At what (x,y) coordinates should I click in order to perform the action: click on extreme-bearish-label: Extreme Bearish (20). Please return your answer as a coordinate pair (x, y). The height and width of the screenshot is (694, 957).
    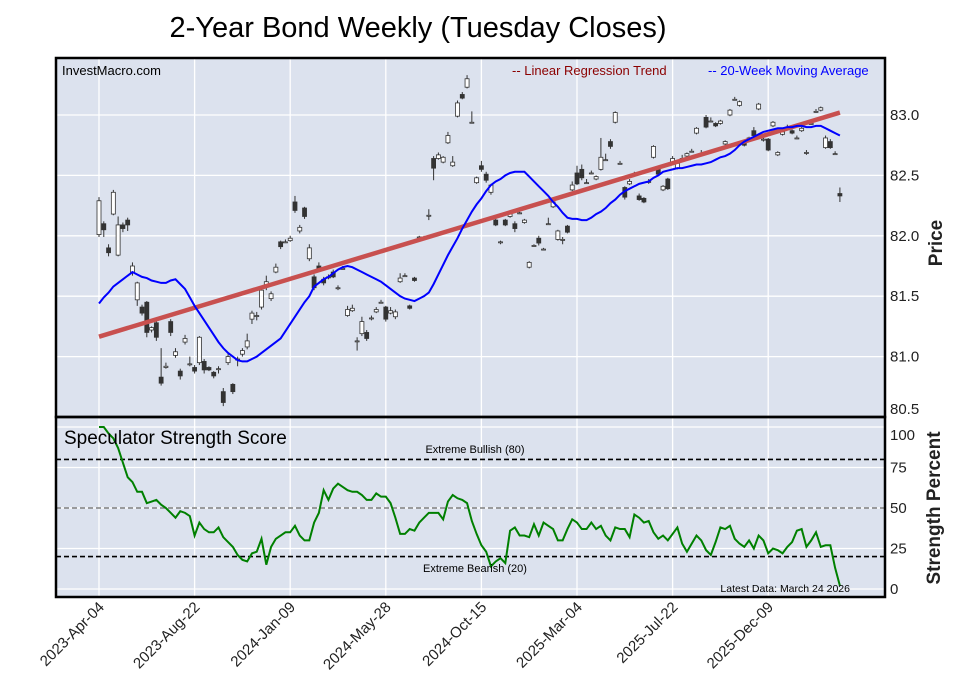
    Looking at the image, I should click on (475, 569).